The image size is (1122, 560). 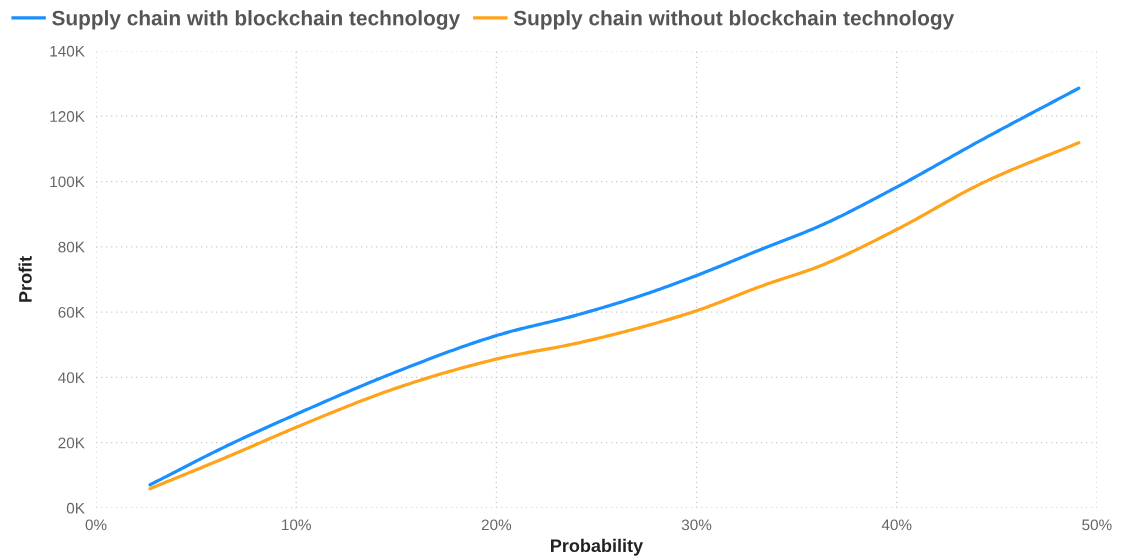 What do you see at coordinates (71, 247) in the screenshot?
I see `y-tick-label: 80K` at bounding box center [71, 247].